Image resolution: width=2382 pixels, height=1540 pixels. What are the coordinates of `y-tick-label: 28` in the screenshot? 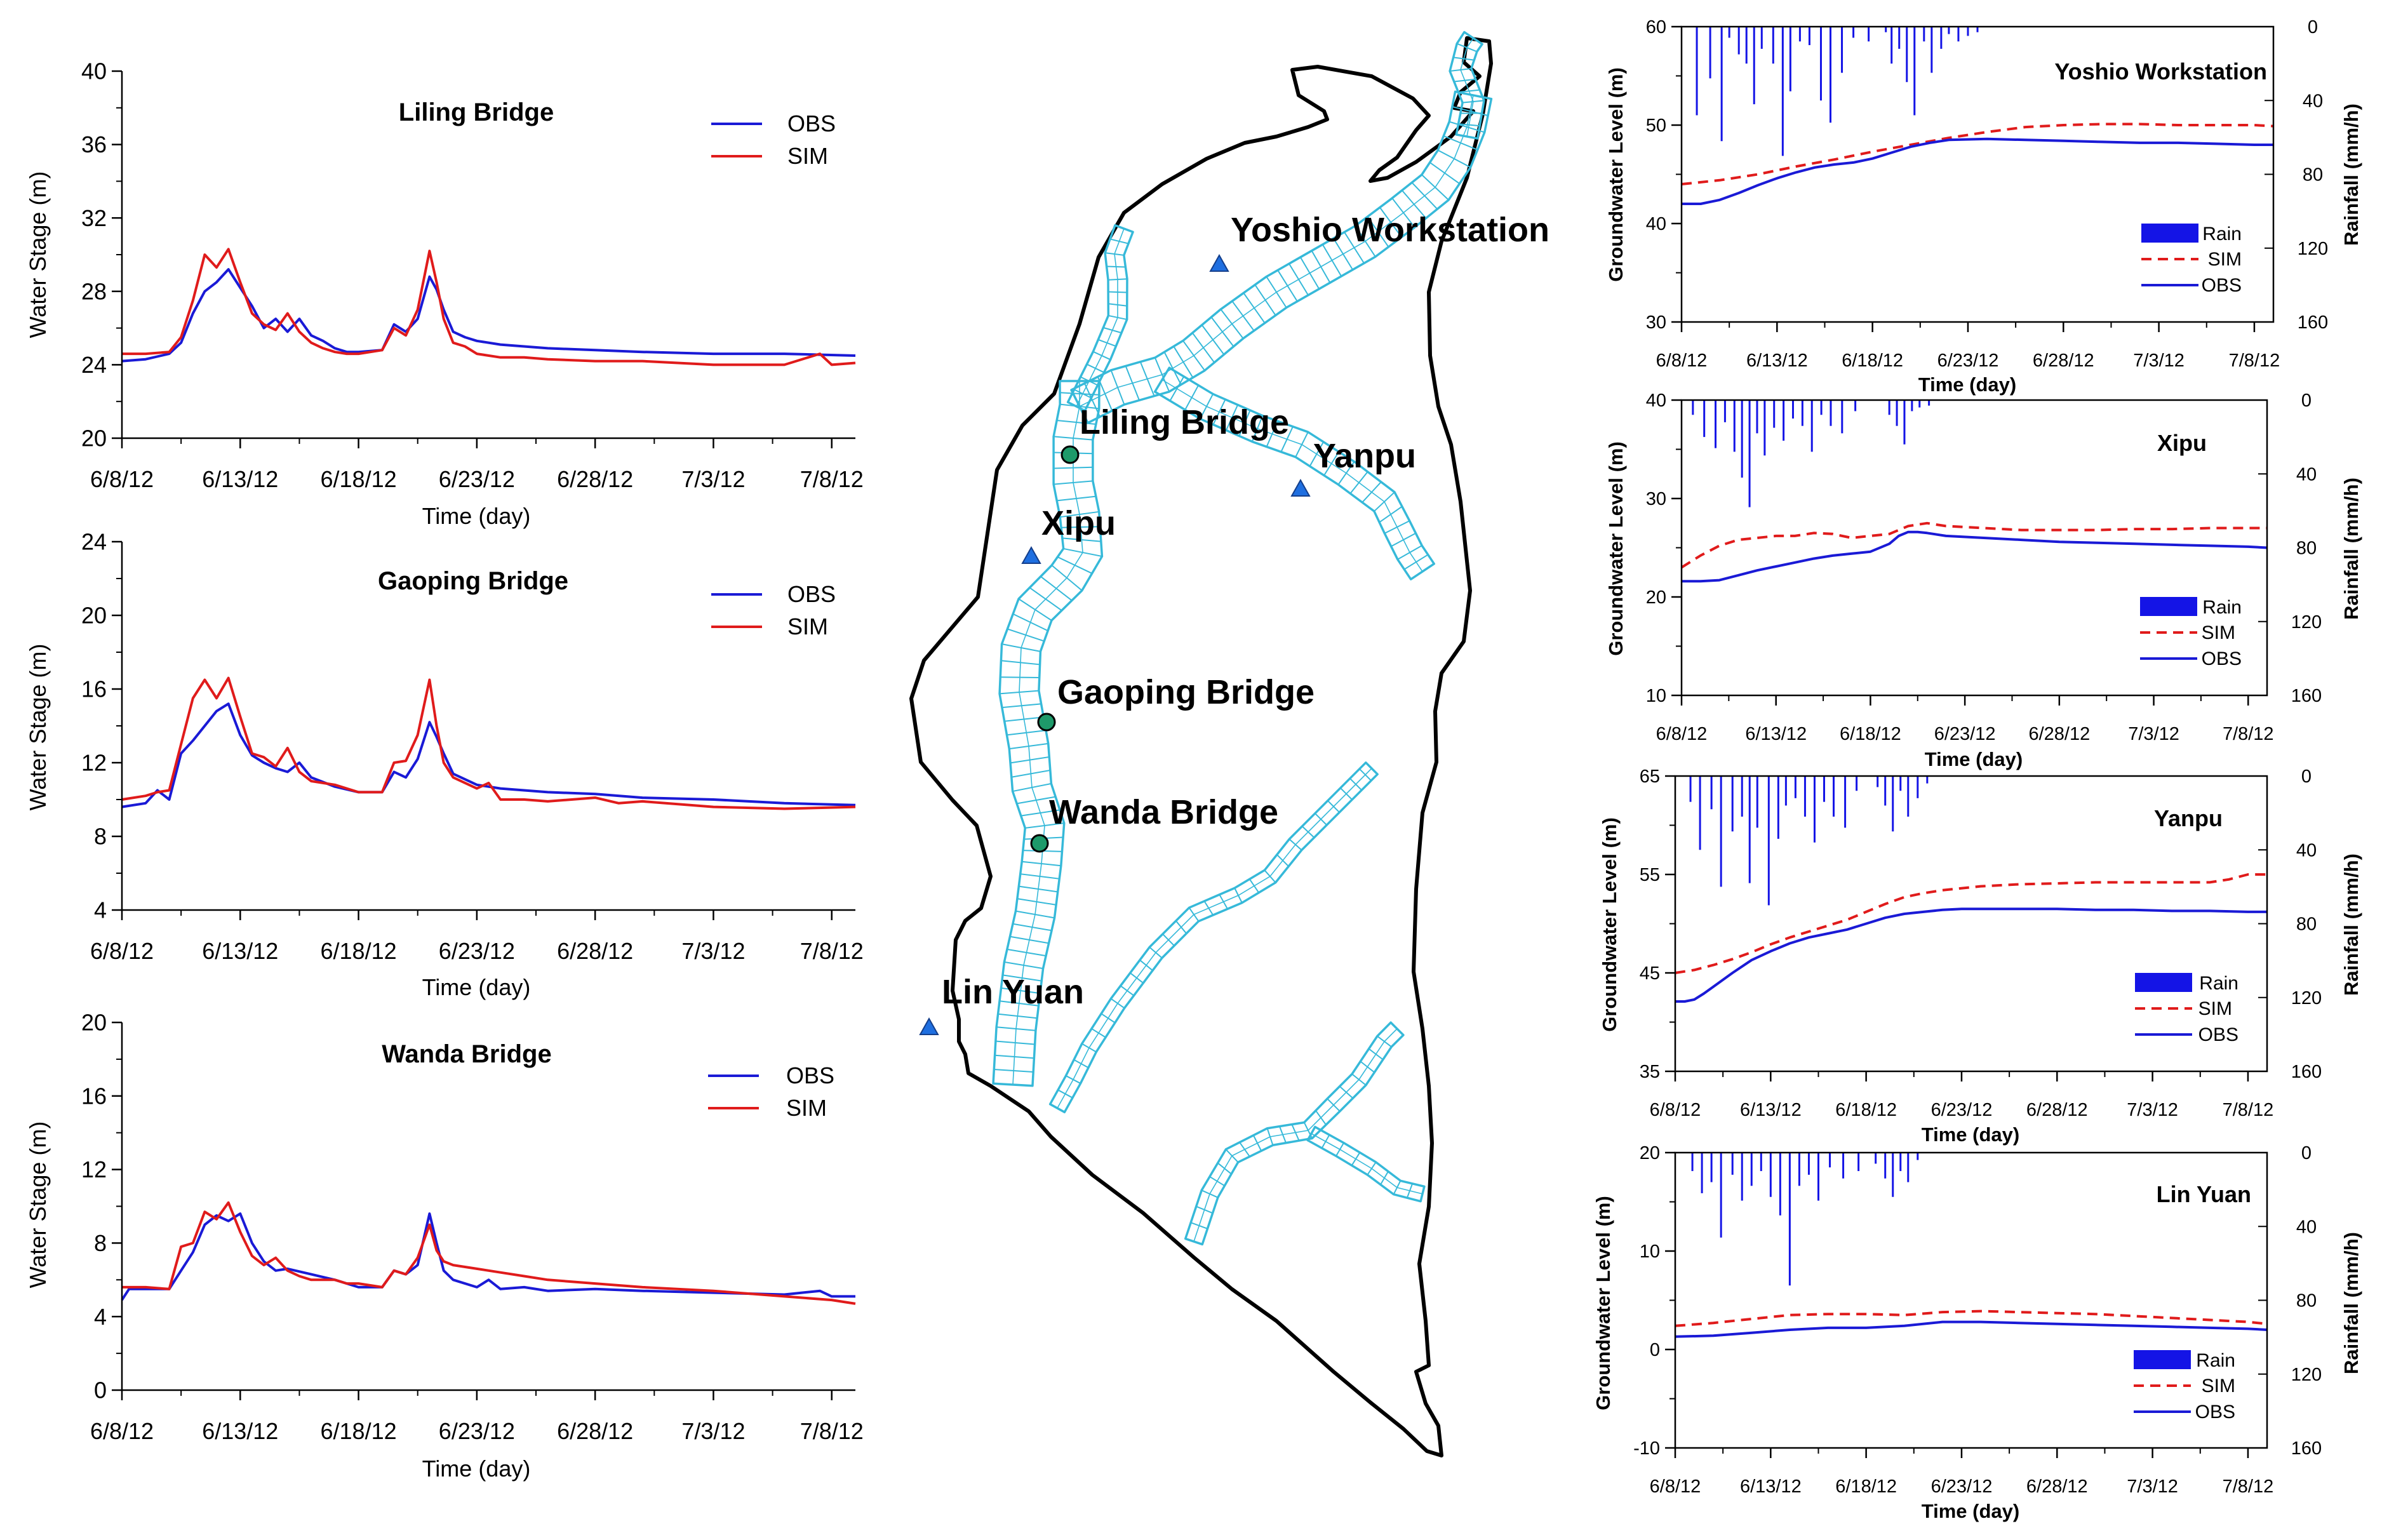 It's located at (94, 291).